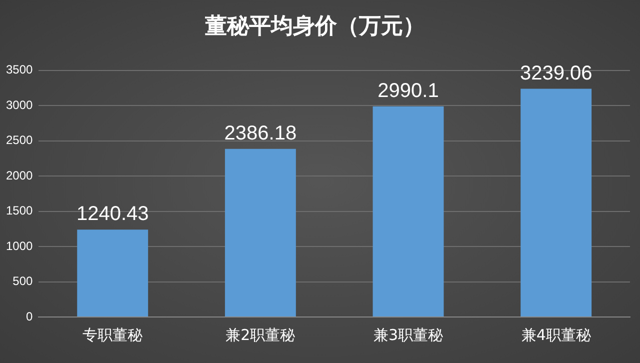  I want to click on data-label: 2990.1, so click(408, 91).